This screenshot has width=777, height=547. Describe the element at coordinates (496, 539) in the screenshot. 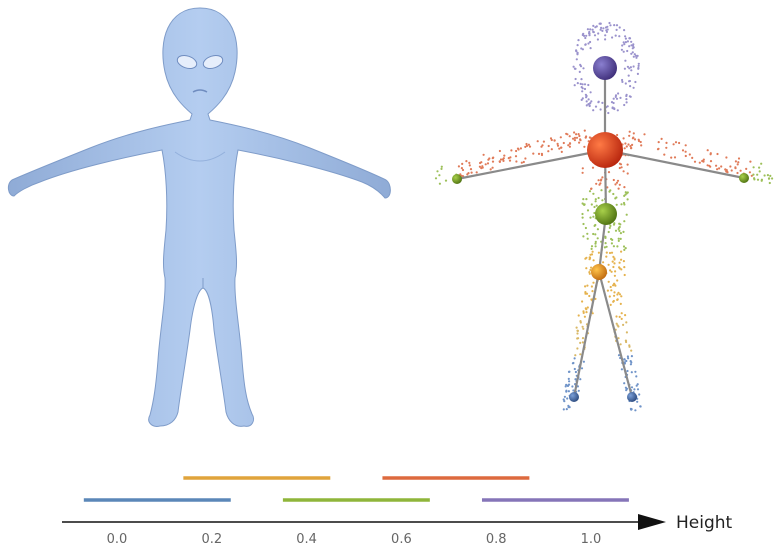

I see `tick-label: 0.8` at that location.